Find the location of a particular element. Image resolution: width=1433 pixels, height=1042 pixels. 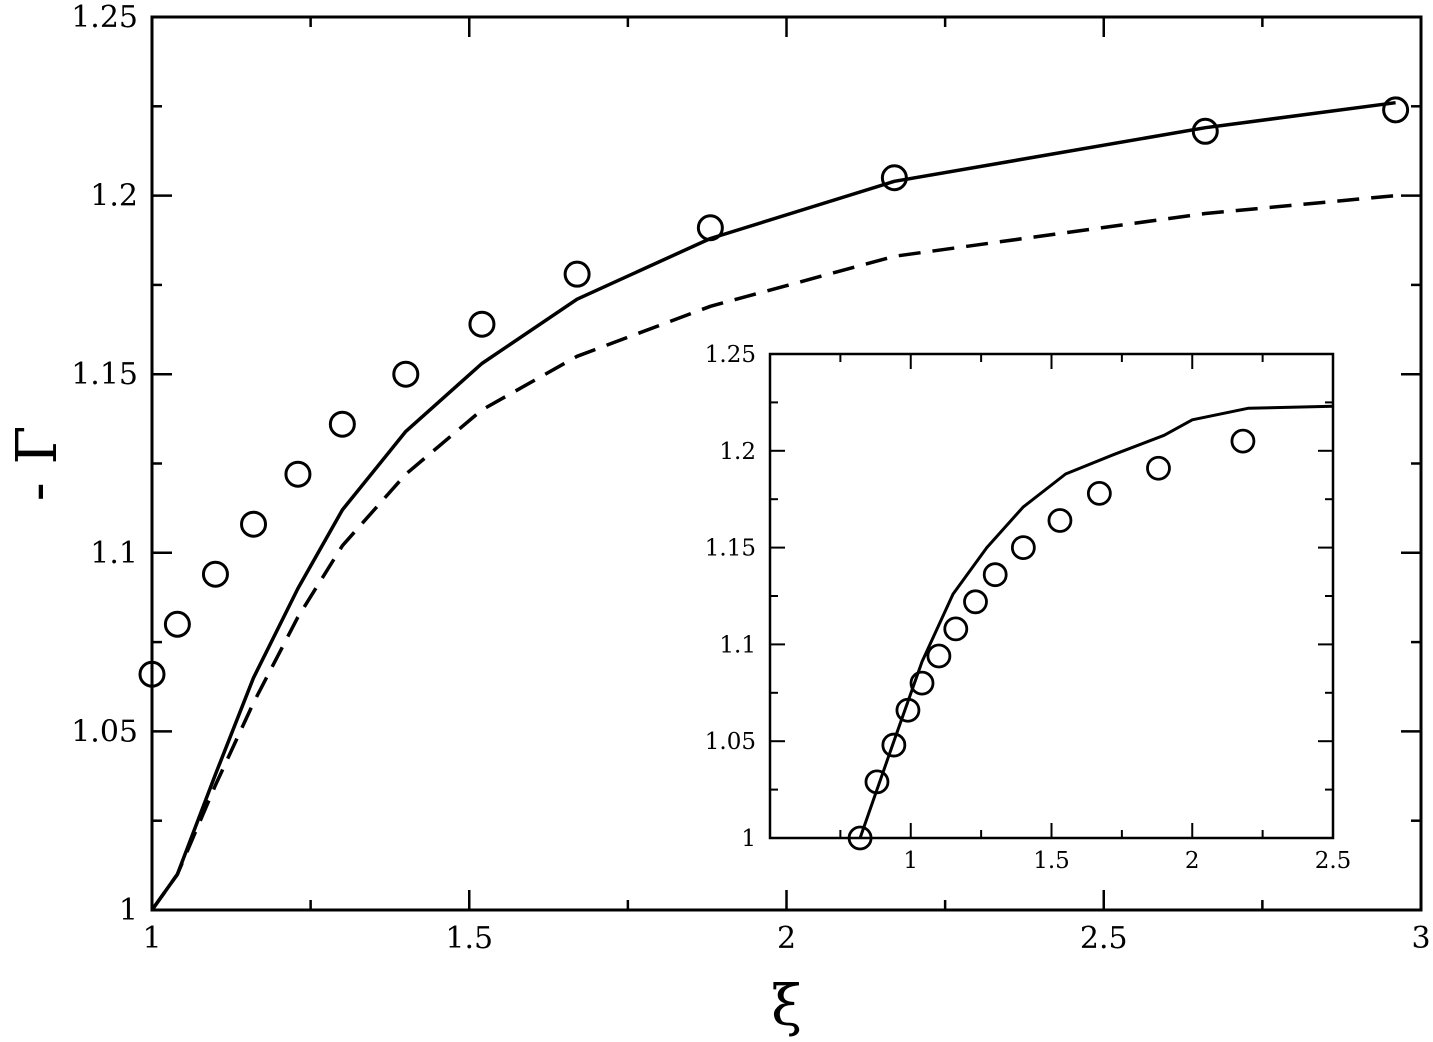

inset-x-tick-label: 2 is located at coordinates (1192, 861).